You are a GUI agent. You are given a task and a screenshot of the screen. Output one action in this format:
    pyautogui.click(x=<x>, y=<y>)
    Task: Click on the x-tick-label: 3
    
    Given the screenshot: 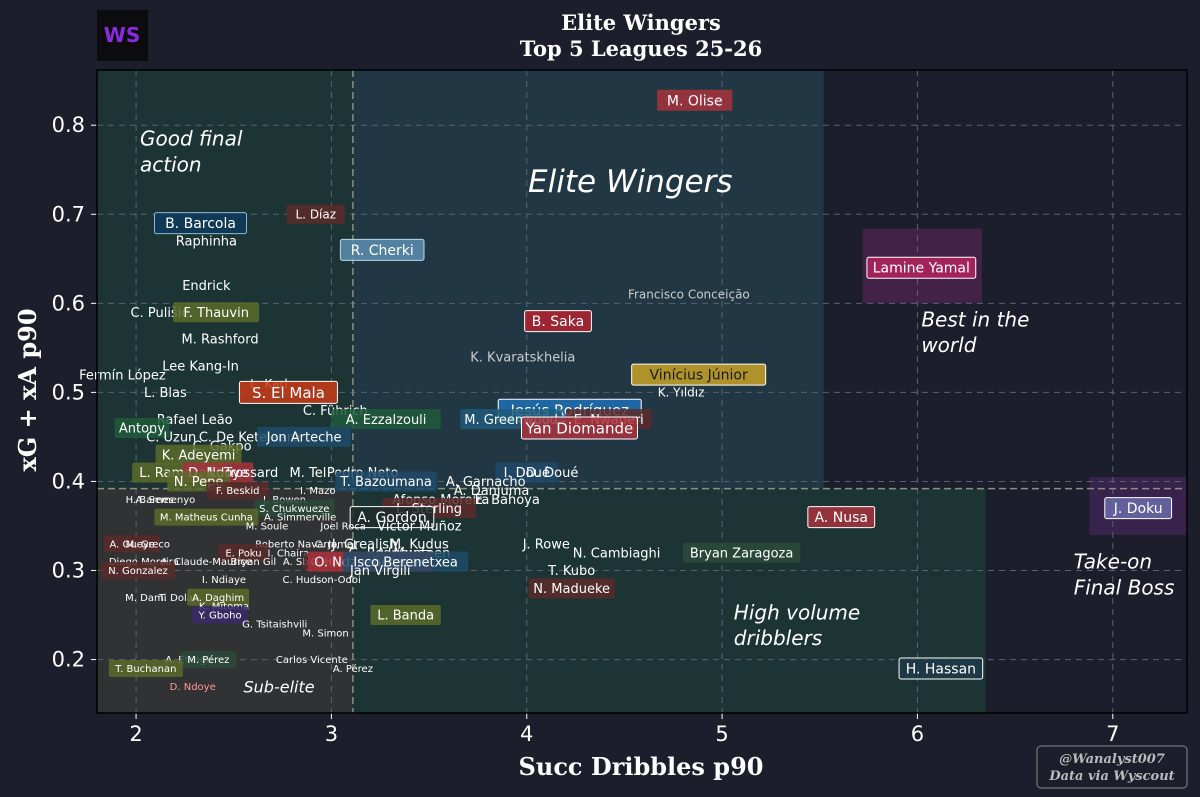 What is the action you would take?
    pyautogui.click(x=331, y=734)
    